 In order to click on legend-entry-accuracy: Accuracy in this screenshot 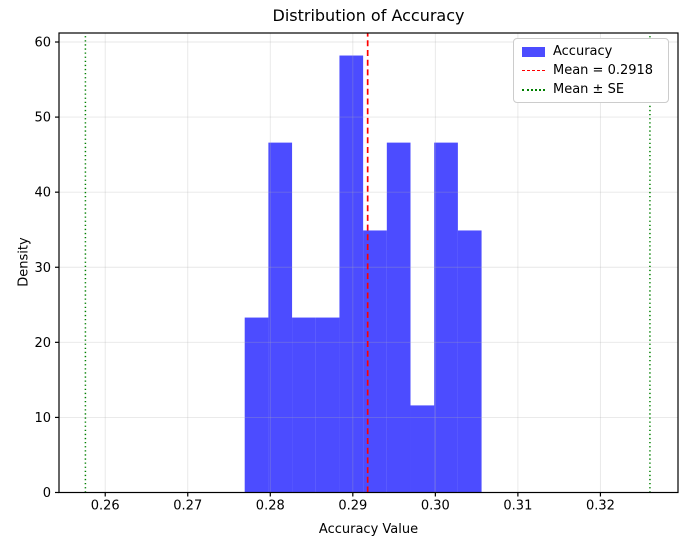, I will do `click(591, 51)`.